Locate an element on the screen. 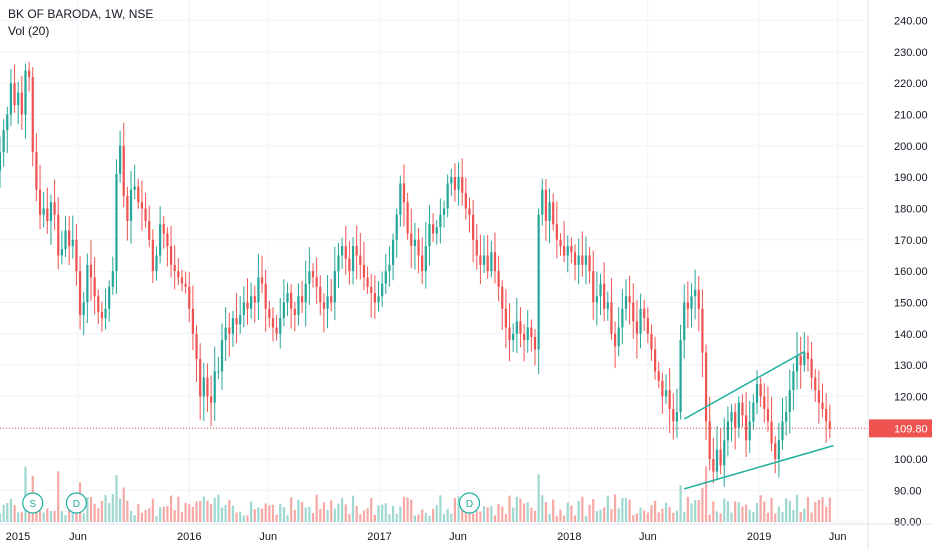 This screenshot has width=932, height=550. chart-legend: BK OF BARODA, 1W, NSE Vol (20) is located at coordinates (80, 23).